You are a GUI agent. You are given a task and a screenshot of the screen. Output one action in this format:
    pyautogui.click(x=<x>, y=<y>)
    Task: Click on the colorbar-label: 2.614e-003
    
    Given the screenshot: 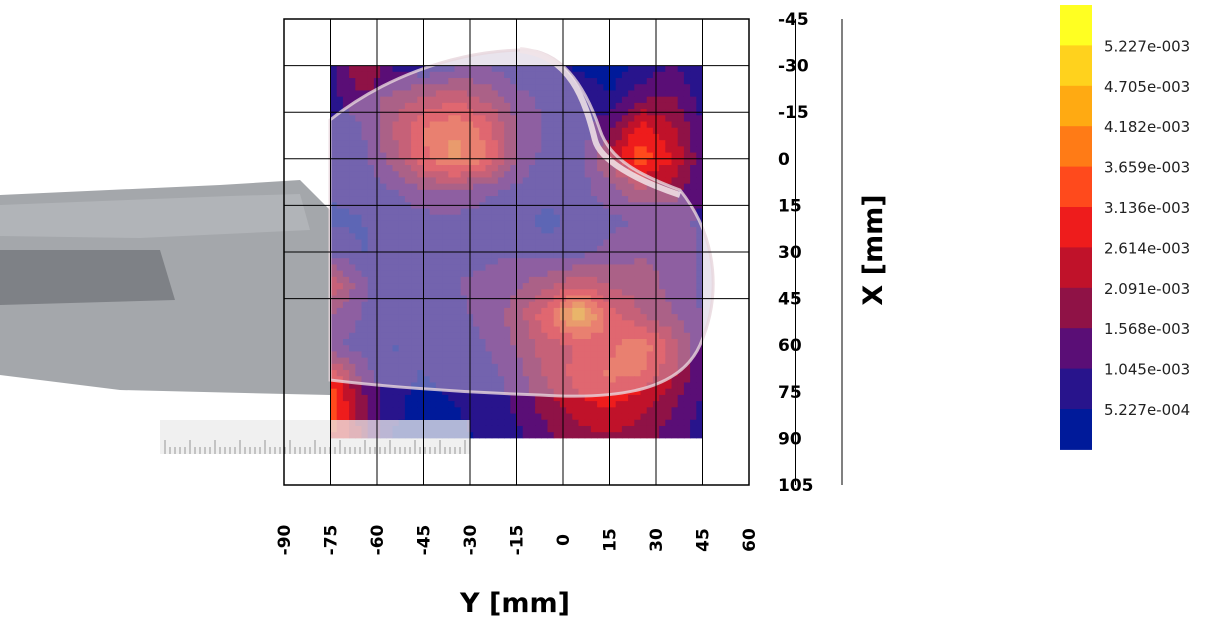 What is the action you would take?
    pyautogui.click(x=1147, y=248)
    